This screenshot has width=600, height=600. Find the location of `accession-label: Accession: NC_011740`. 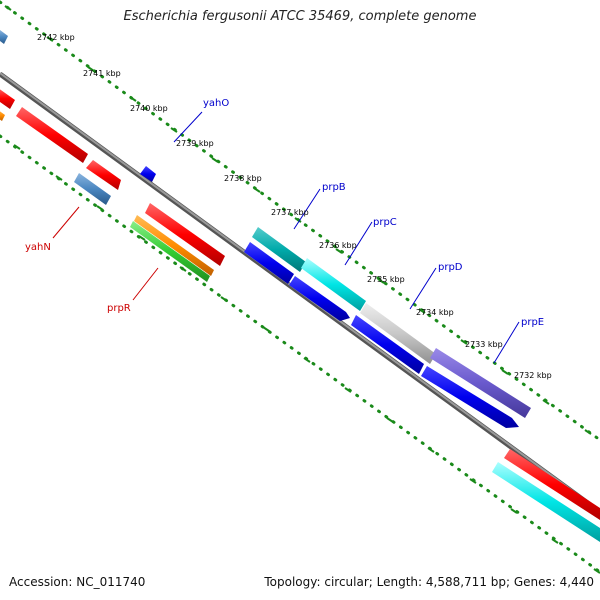

accession-label: Accession: NC_011740 is located at coordinates (77, 582).